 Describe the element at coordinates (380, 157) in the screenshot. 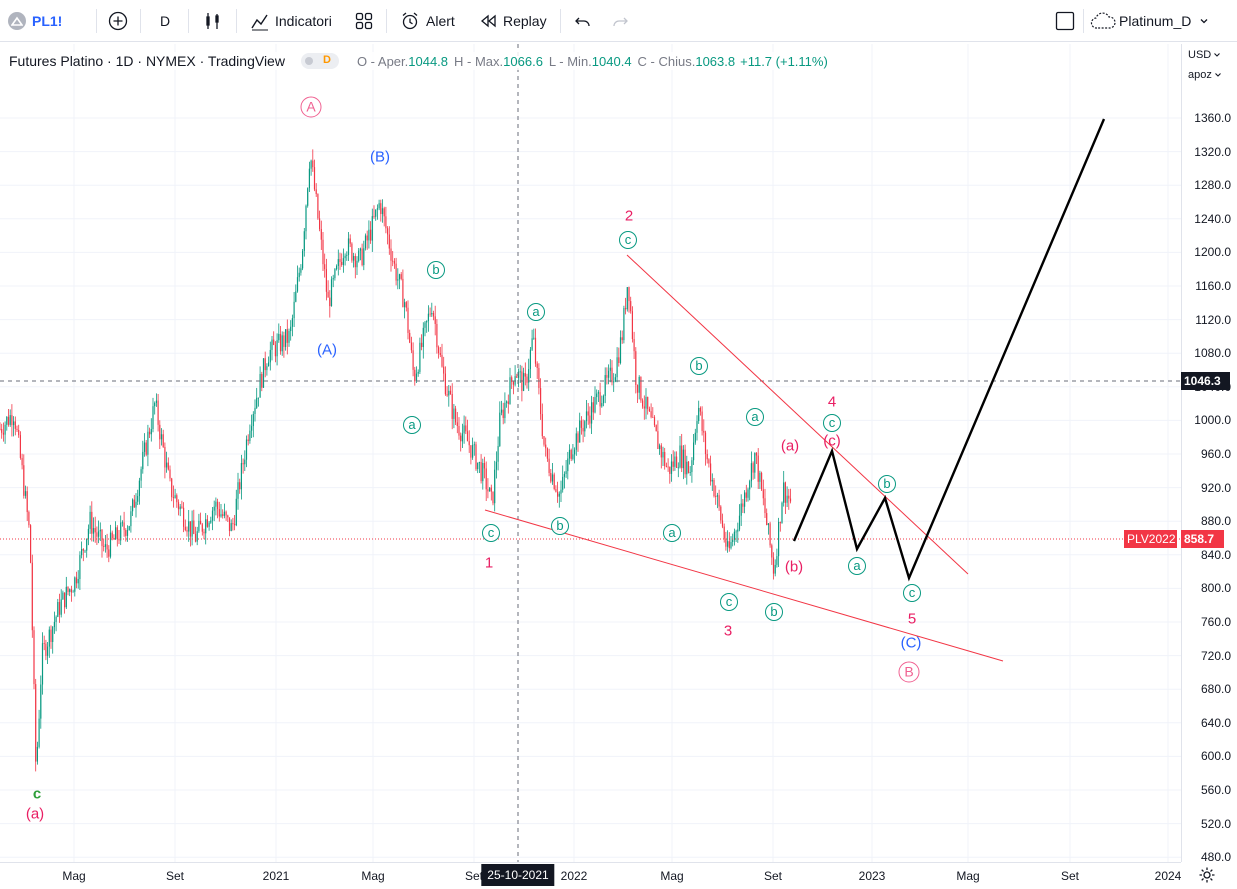

I see `wave-label: (B)` at that location.